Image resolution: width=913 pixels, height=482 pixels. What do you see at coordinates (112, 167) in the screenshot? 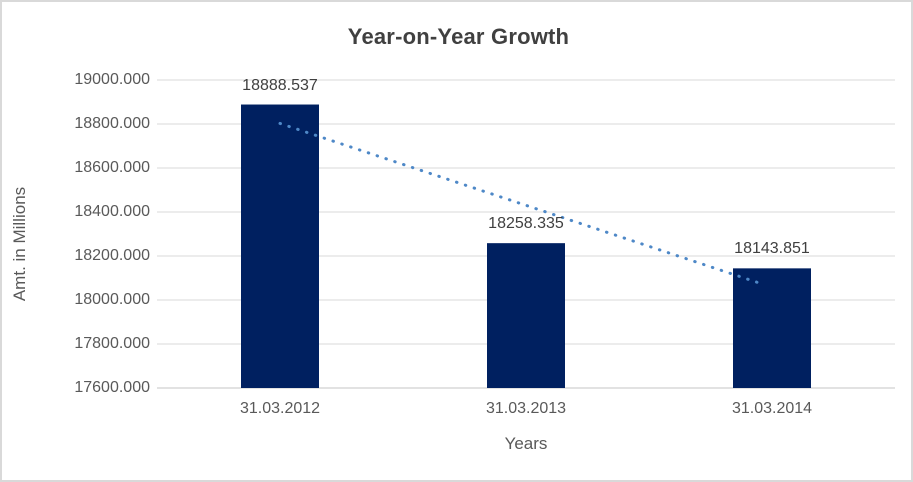
I see `y-tick-label: 18600.000` at bounding box center [112, 167].